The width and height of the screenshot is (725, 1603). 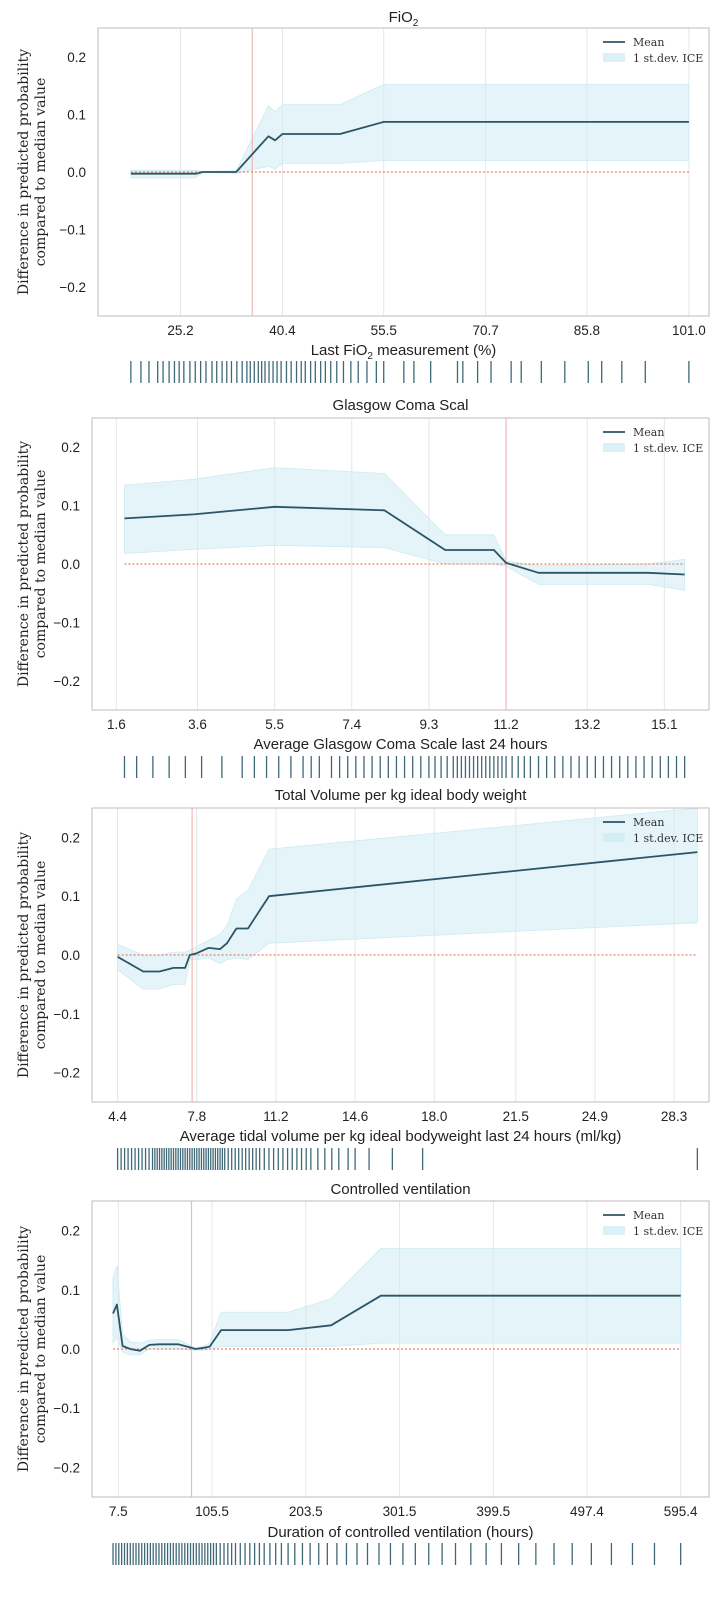 What do you see at coordinates (493, 1511) in the screenshot?
I see `x-tick-label: 399.5` at bounding box center [493, 1511].